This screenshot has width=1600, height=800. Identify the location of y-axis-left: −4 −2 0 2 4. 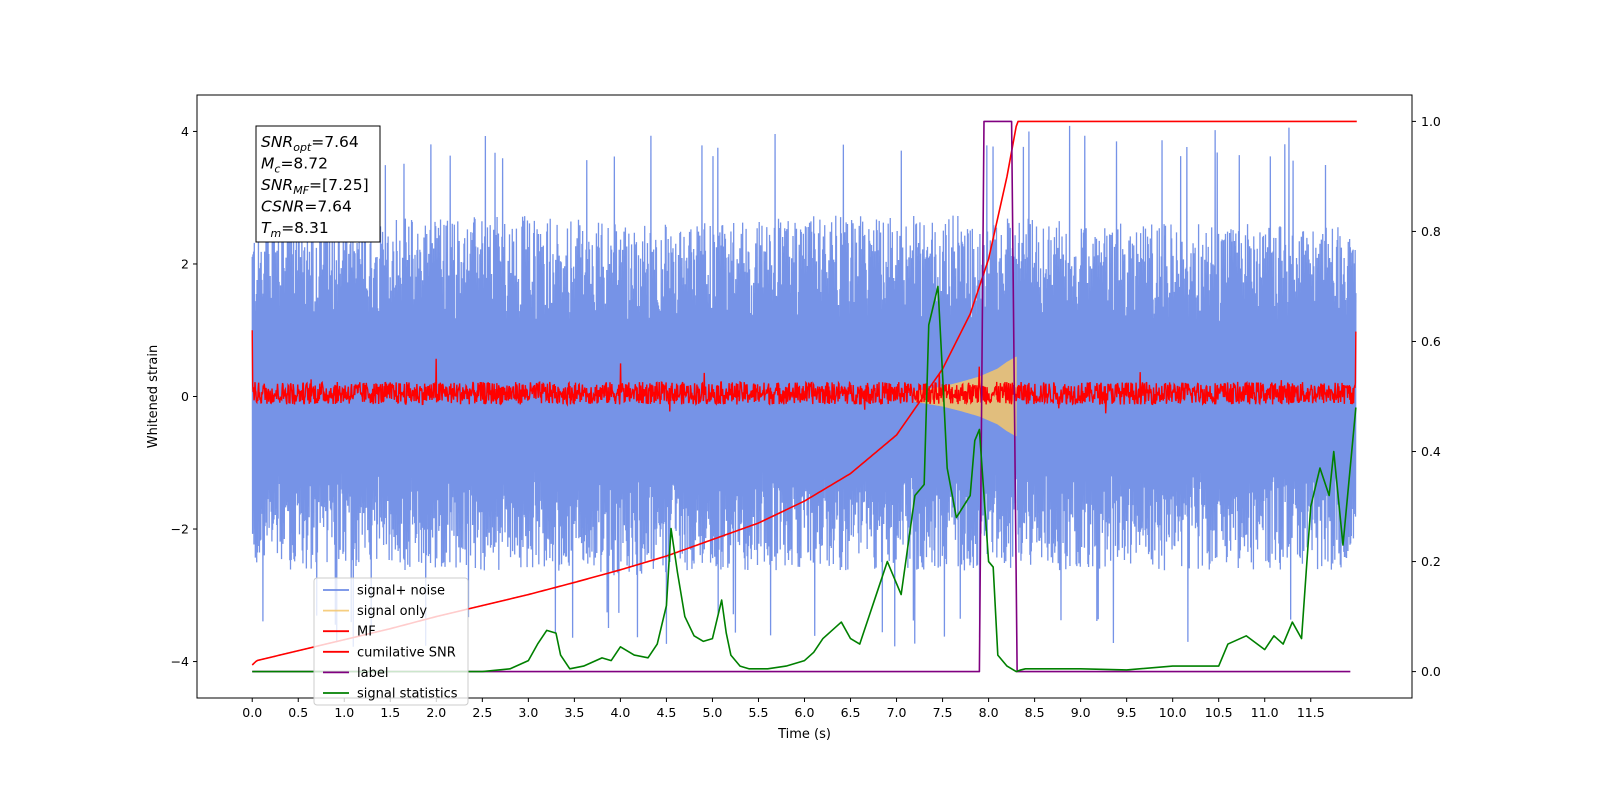
(184, 396).